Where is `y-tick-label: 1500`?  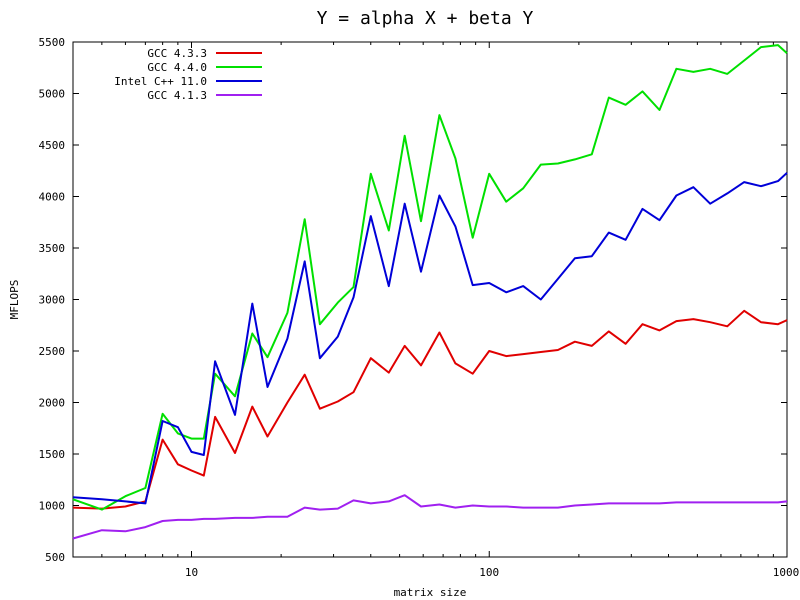
y-tick-label: 1500 is located at coordinates (52, 454).